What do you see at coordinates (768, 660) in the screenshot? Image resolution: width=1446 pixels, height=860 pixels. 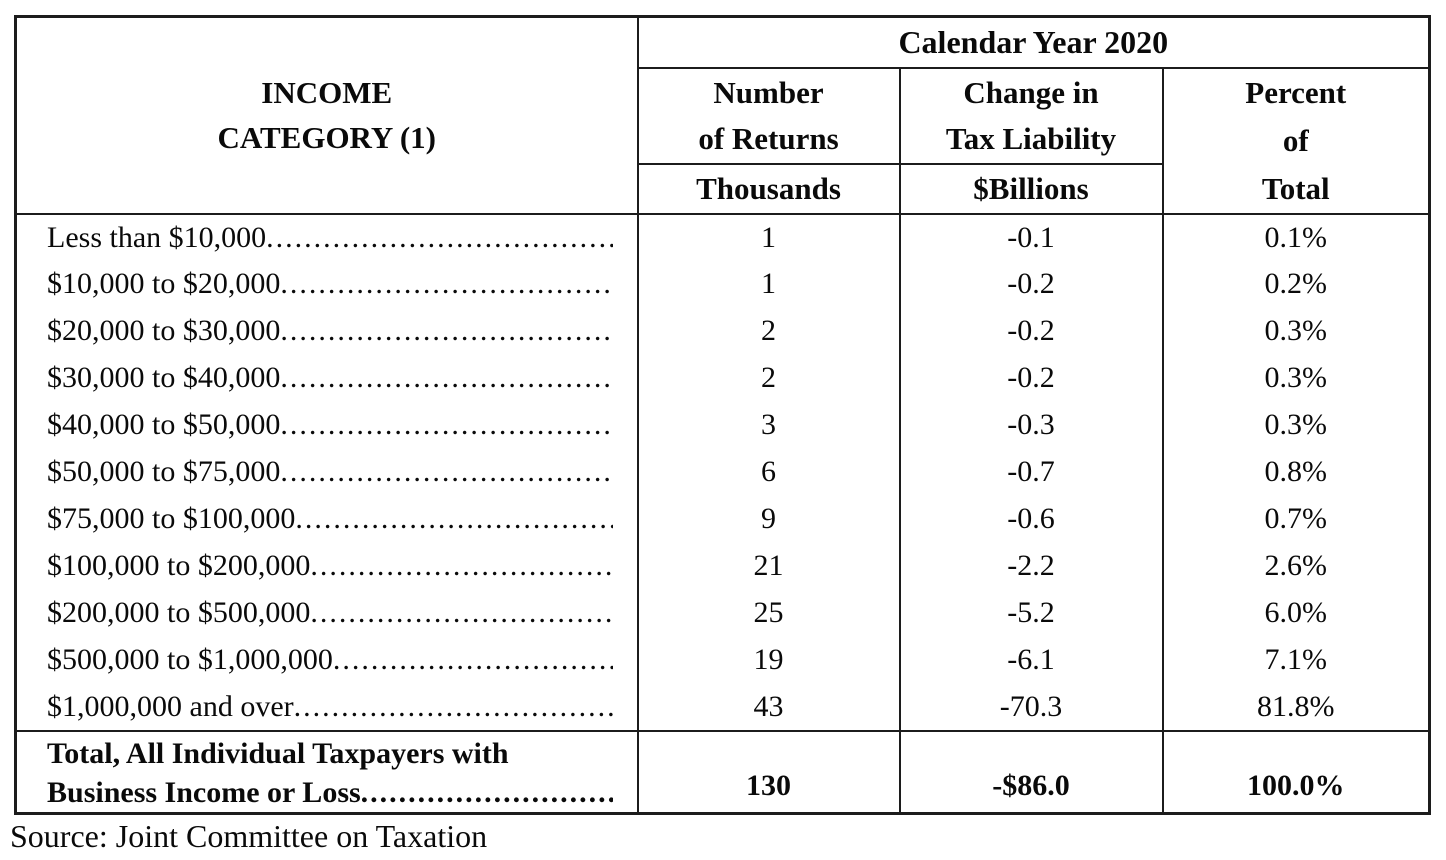 I see `returns-value: 19` at bounding box center [768, 660].